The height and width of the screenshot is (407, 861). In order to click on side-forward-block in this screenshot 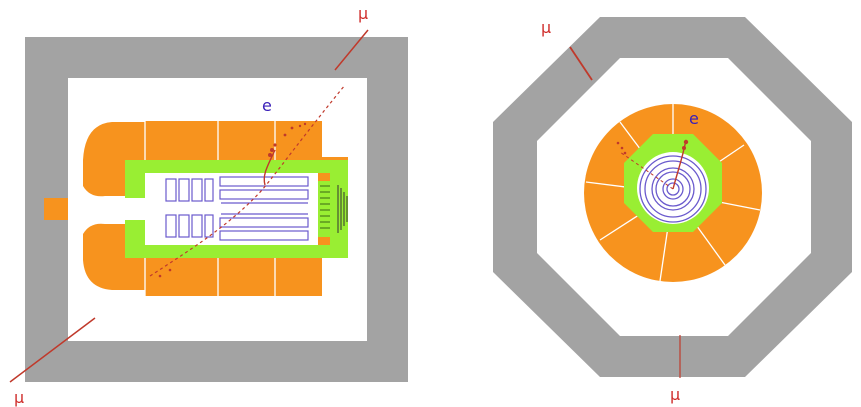, I will do `click(57, 209)`.